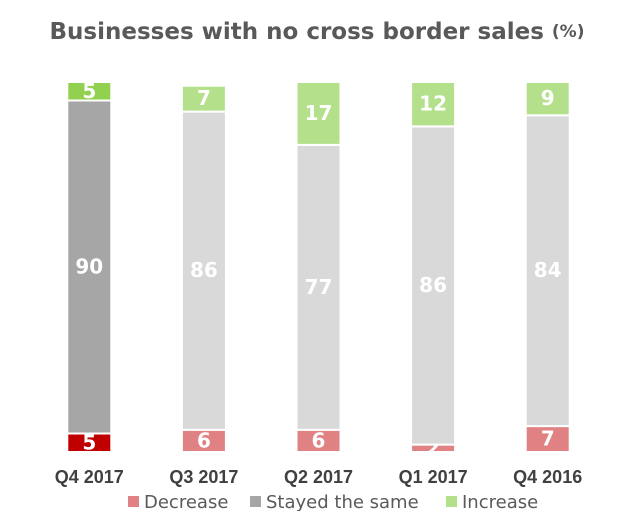 This screenshot has width=634, height=511. I want to click on x-tick-label: Q4 2017, so click(89, 477).